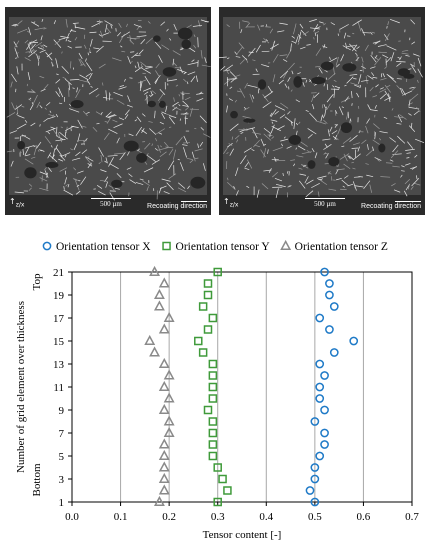  What do you see at coordinates (412, 517) in the screenshot?
I see `x-tick-label: 0.7` at bounding box center [412, 517].